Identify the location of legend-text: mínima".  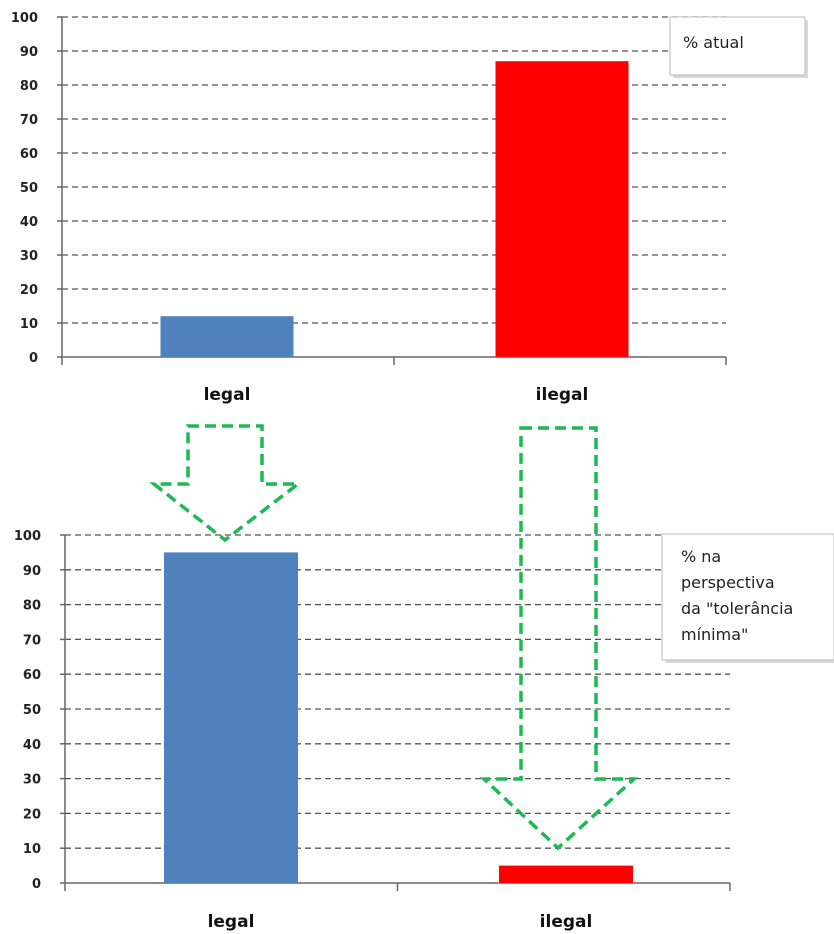
(714, 634).